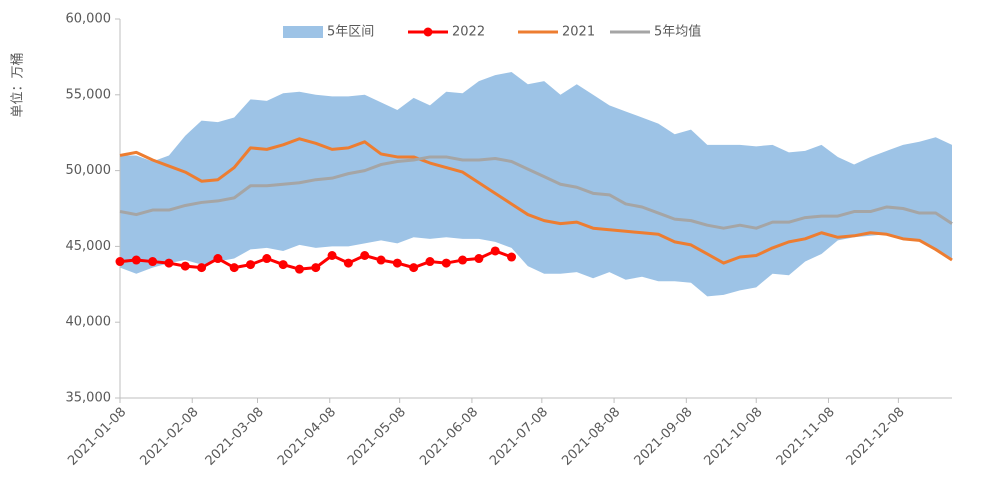 The width and height of the screenshot is (981, 496). What do you see at coordinates (536, 192) in the screenshot?
I see `series-line` at bounding box center [536, 192].